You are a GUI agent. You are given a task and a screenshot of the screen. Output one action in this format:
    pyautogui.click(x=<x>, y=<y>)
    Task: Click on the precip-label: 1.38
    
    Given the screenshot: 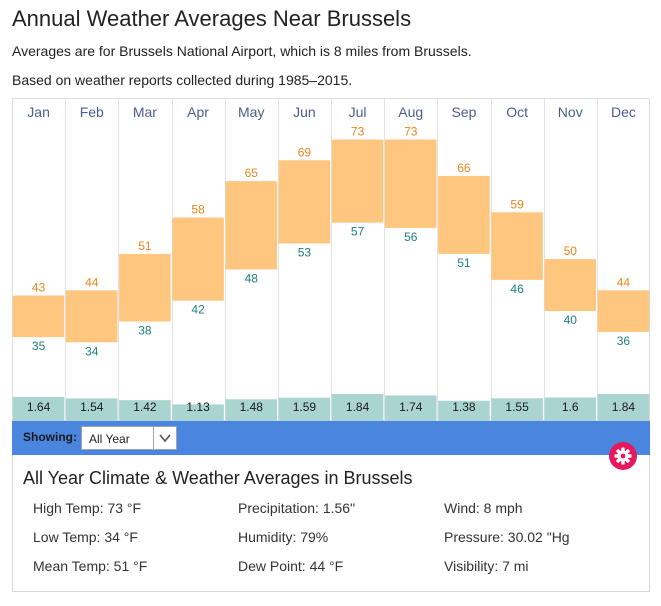 What is the action you would take?
    pyautogui.click(x=464, y=407)
    